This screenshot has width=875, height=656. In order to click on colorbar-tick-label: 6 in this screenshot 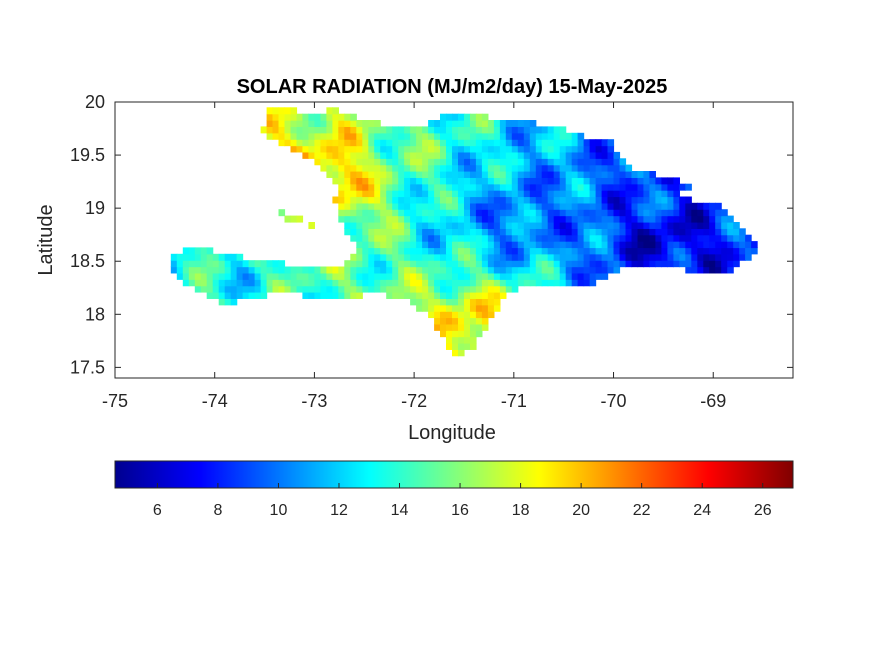, I will do `click(157, 510)`.